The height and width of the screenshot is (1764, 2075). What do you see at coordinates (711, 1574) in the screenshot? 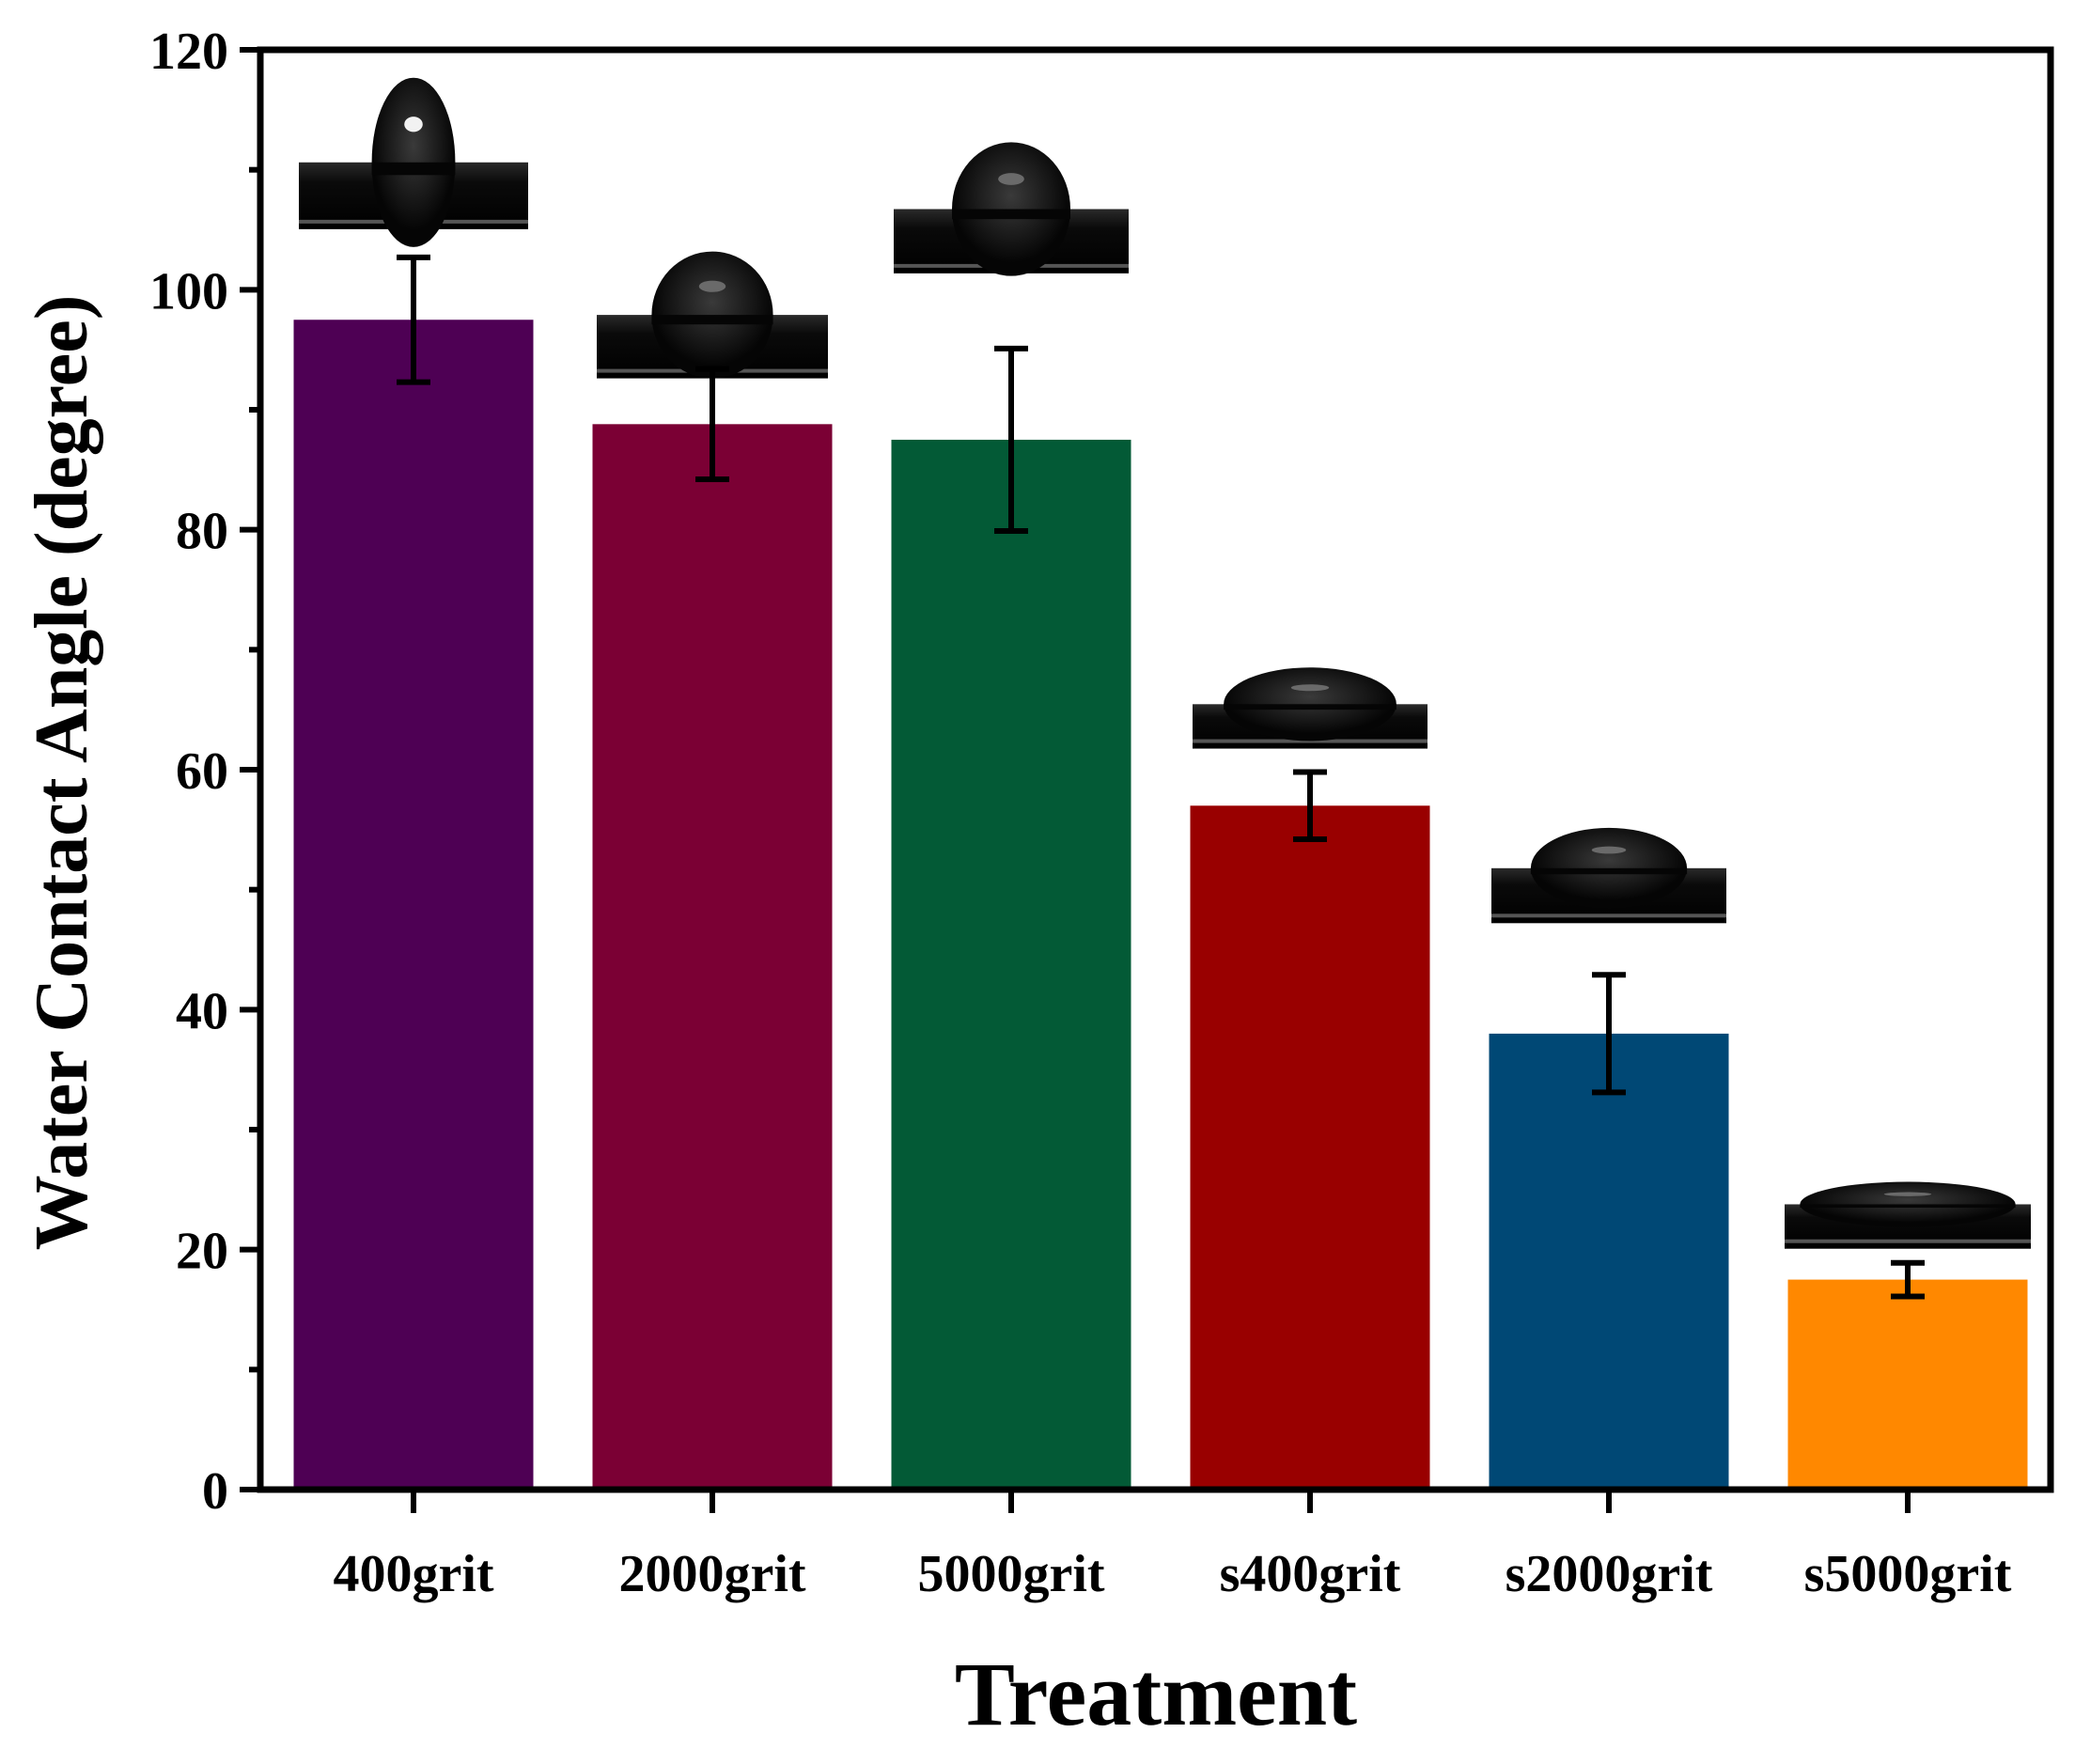
I see `x-tick-label: 2000grit` at bounding box center [711, 1574].